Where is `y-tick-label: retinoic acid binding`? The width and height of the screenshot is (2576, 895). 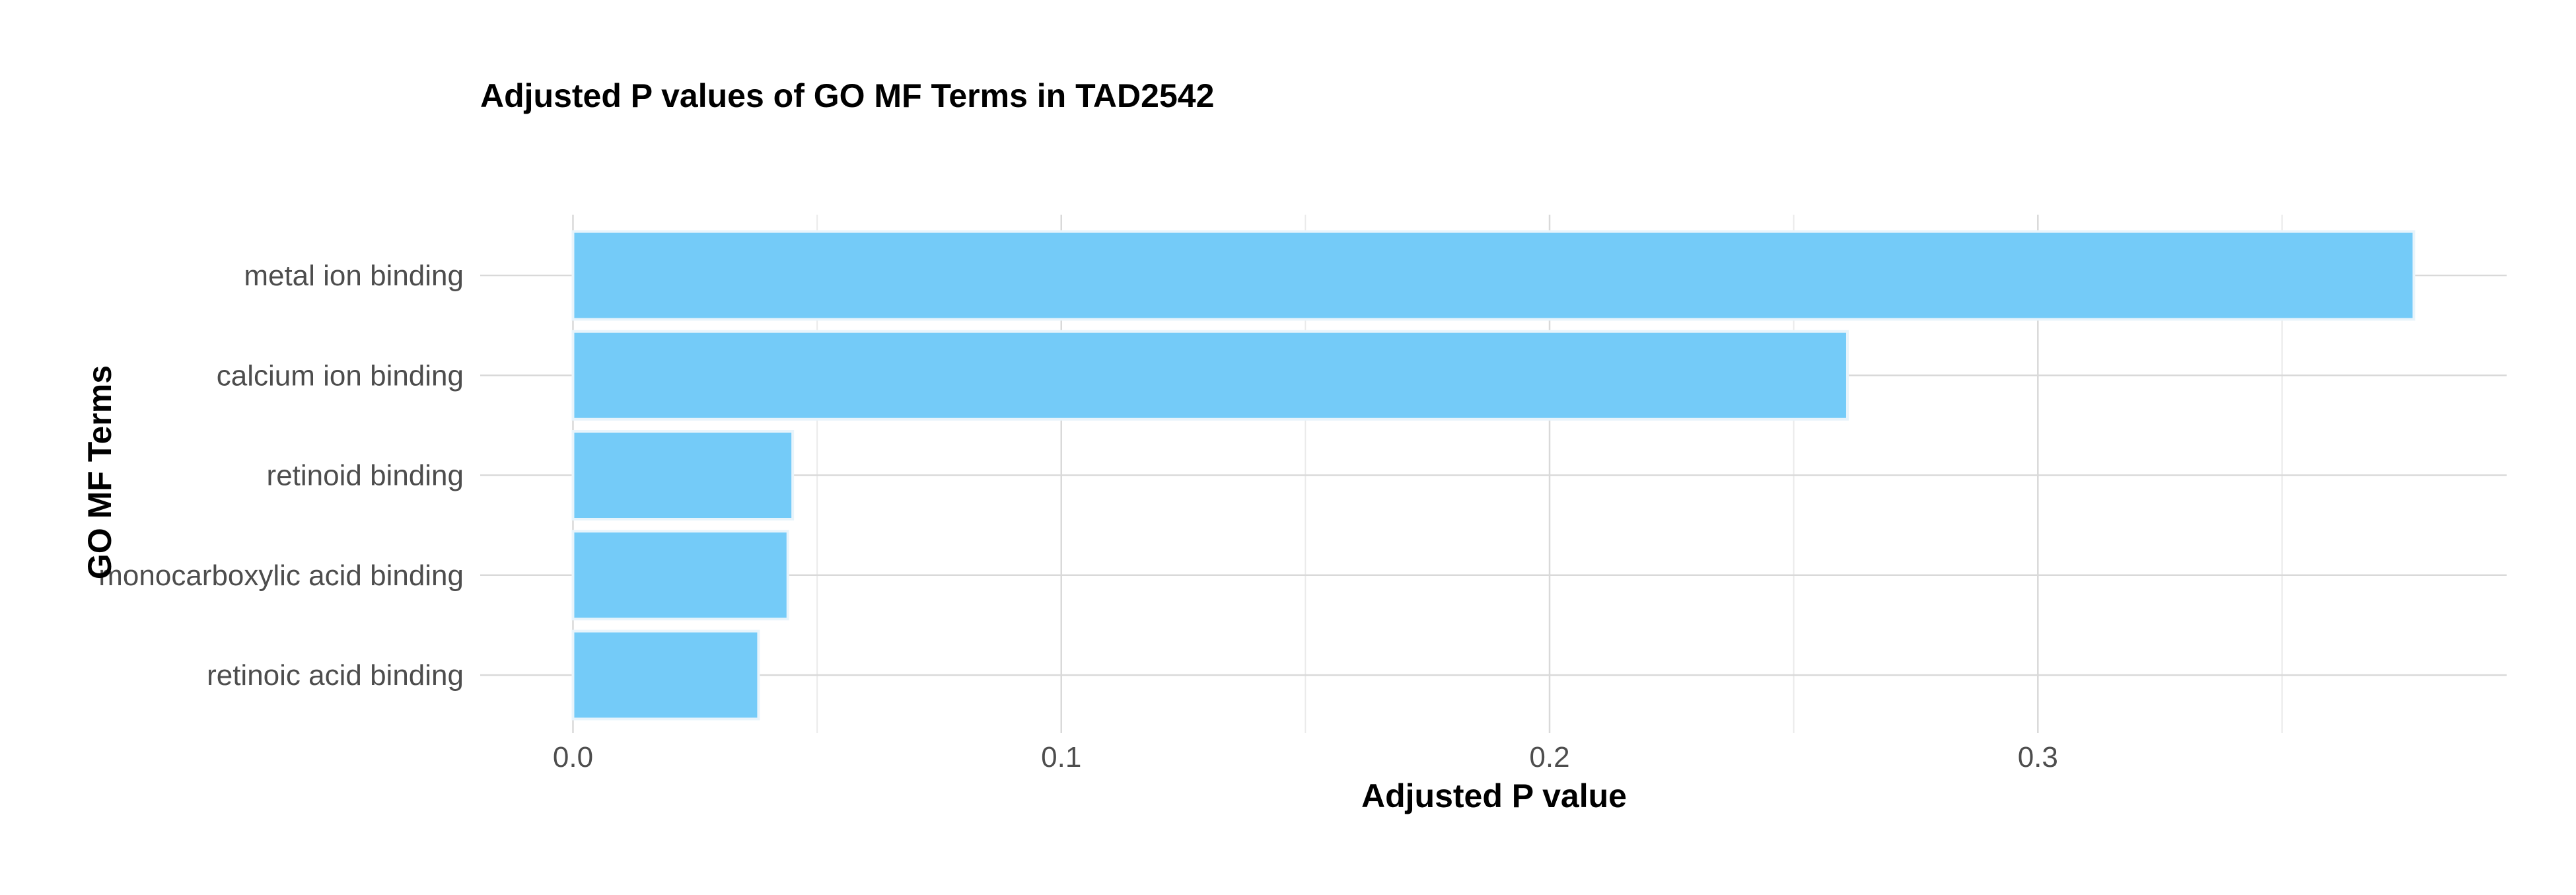 y-tick-label: retinoic acid binding is located at coordinates (335, 675).